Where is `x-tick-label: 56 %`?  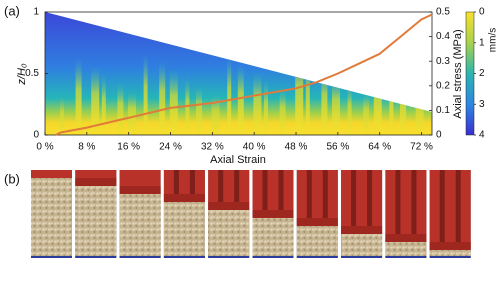 x-tick-label: 56 % is located at coordinates (337, 147).